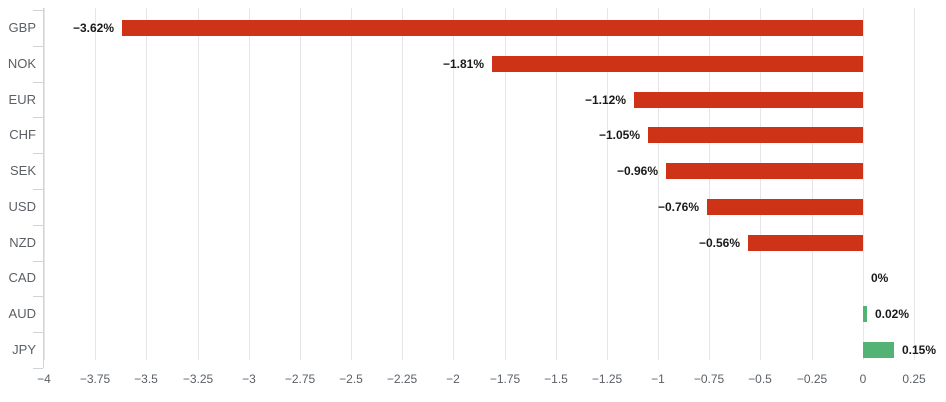  I want to click on bar-jpy, so click(878, 350).